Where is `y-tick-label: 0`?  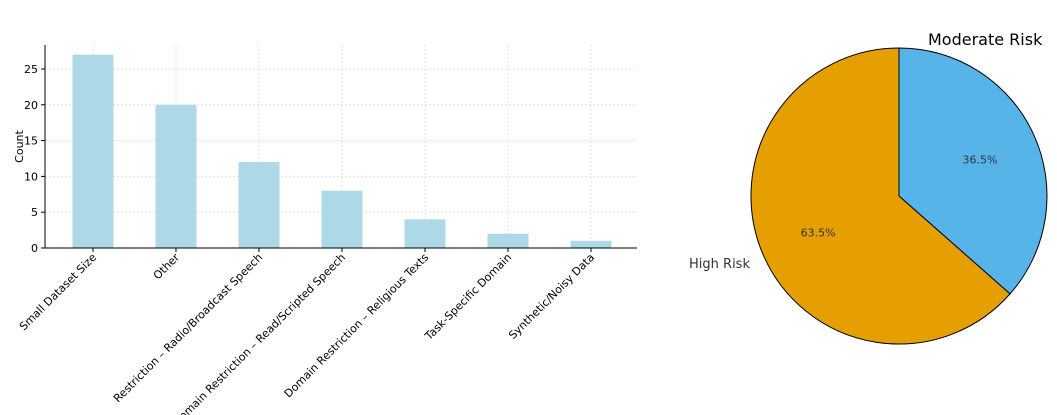 y-tick-label: 0 is located at coordinates (34, 248).